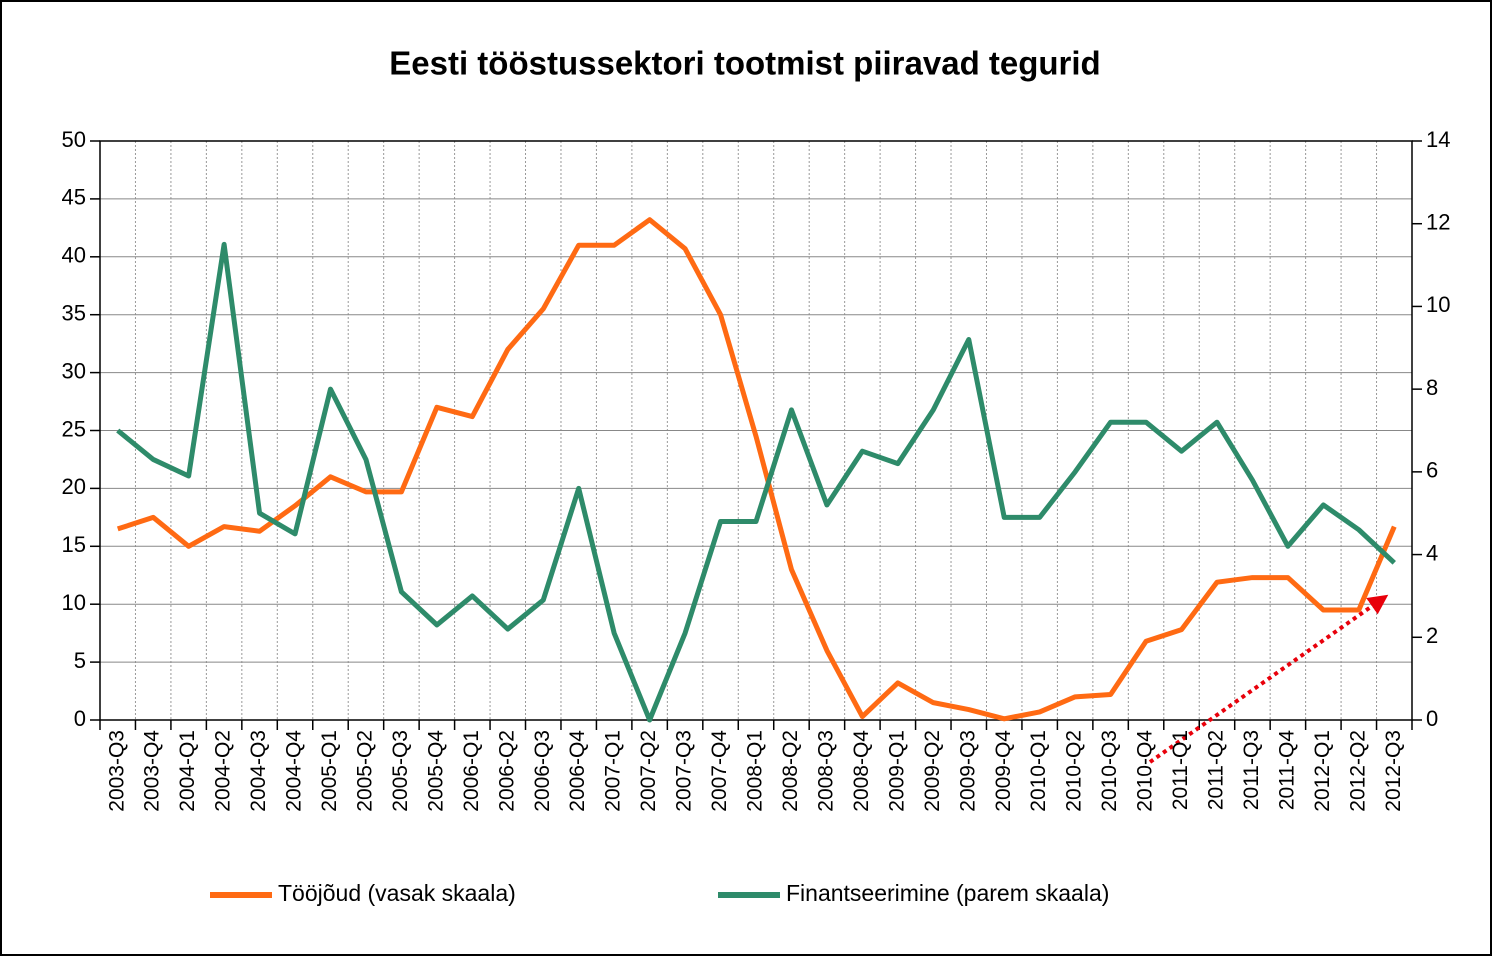 The height and width of the screenshot is (957, 1493). I want to click on y-tick-label: 40, so click(74, 255).